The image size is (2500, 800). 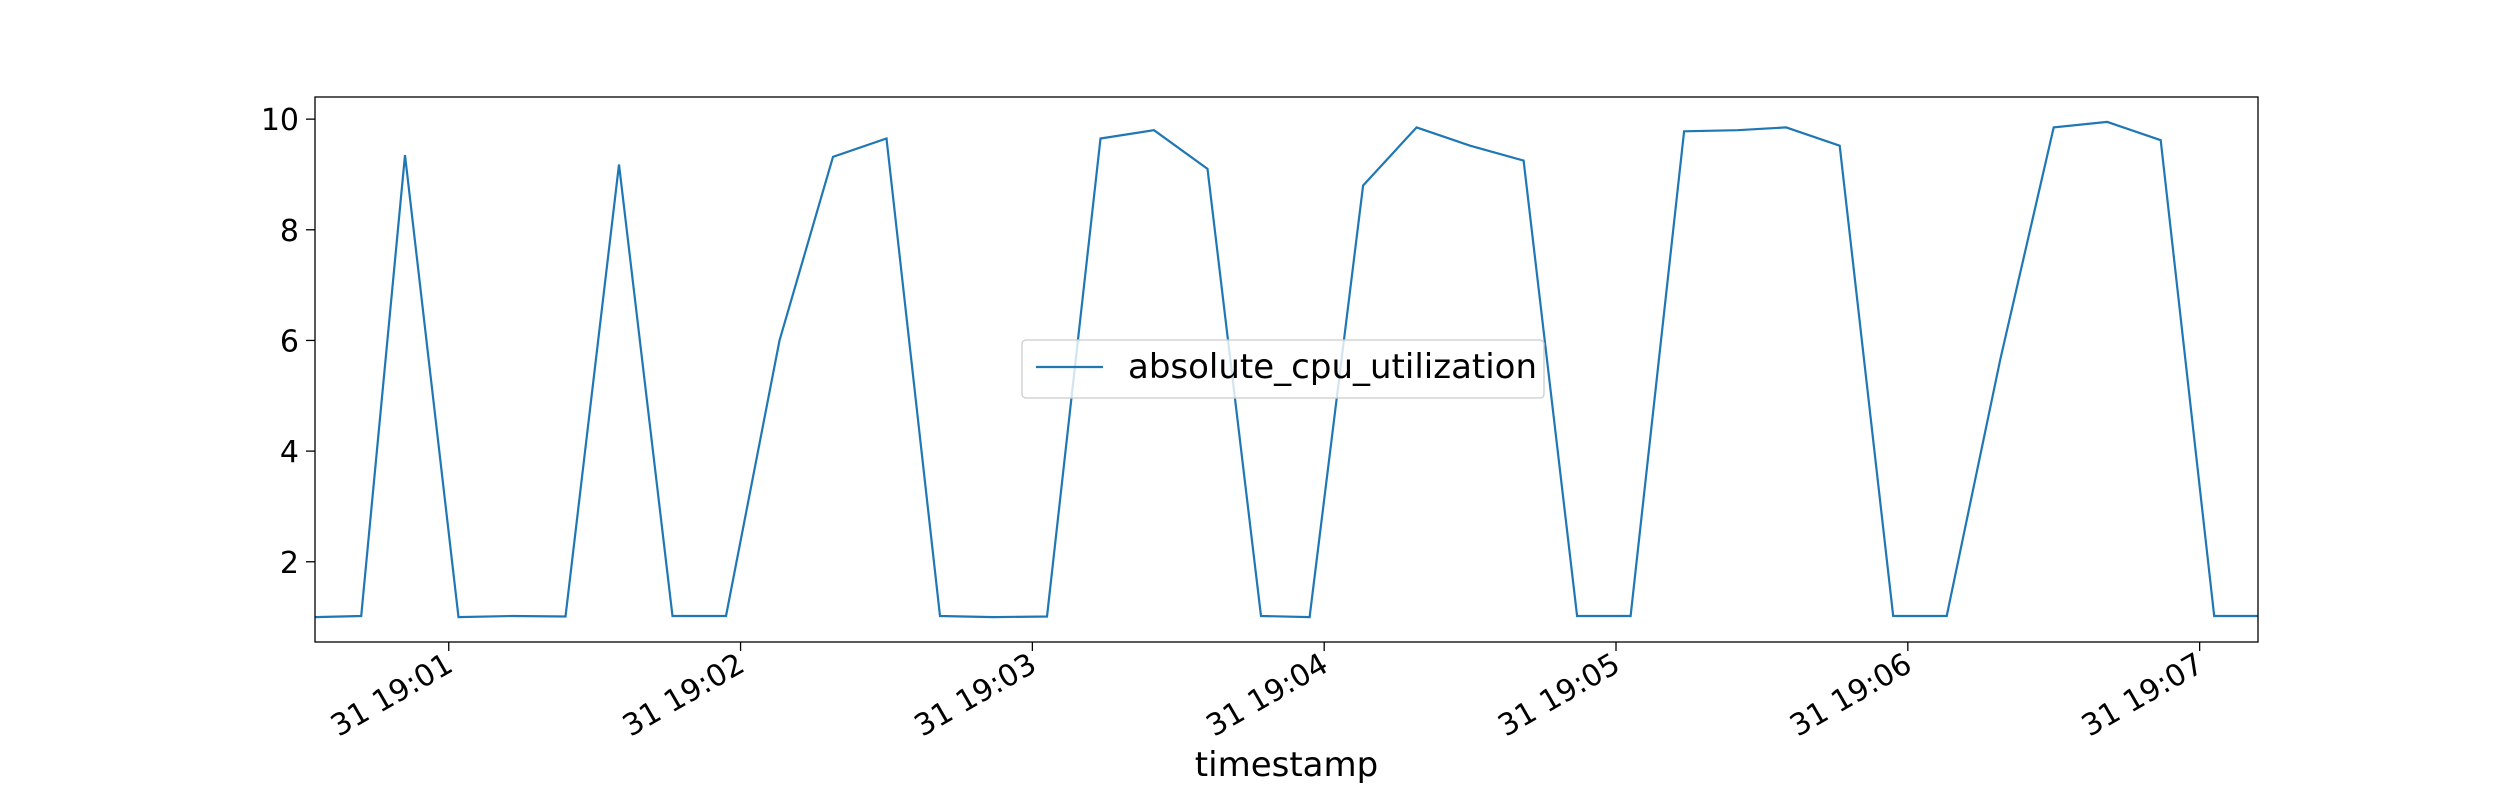 I want to click on legend-box, so click(x=1283, y=369).